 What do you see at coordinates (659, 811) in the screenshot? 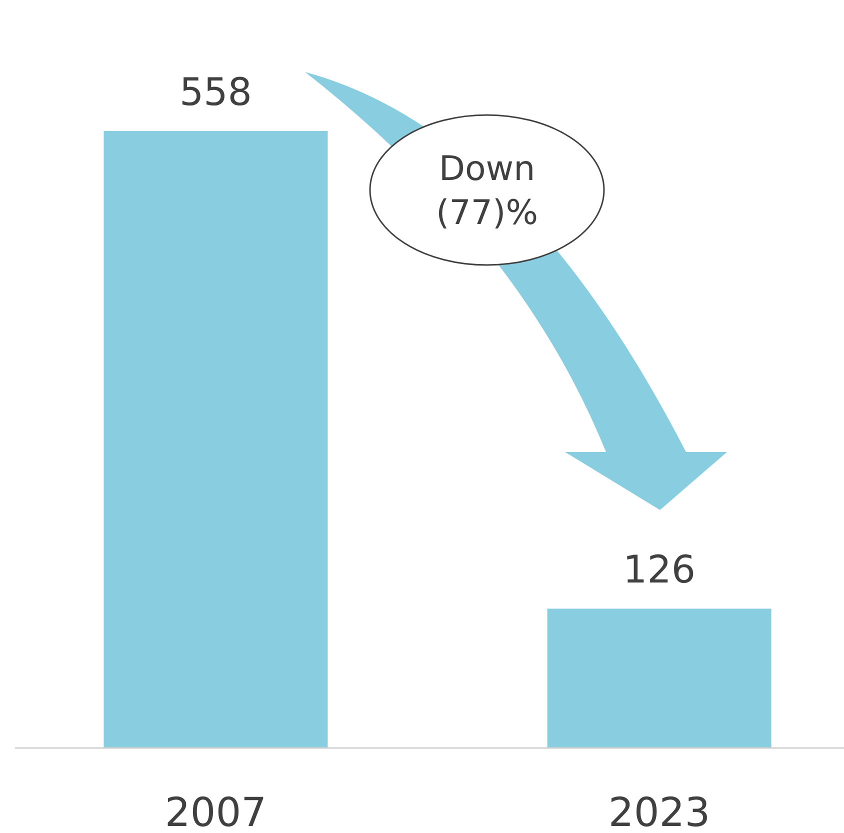
I see `x-tick-label: 2023` at bounding box center [659, 811].